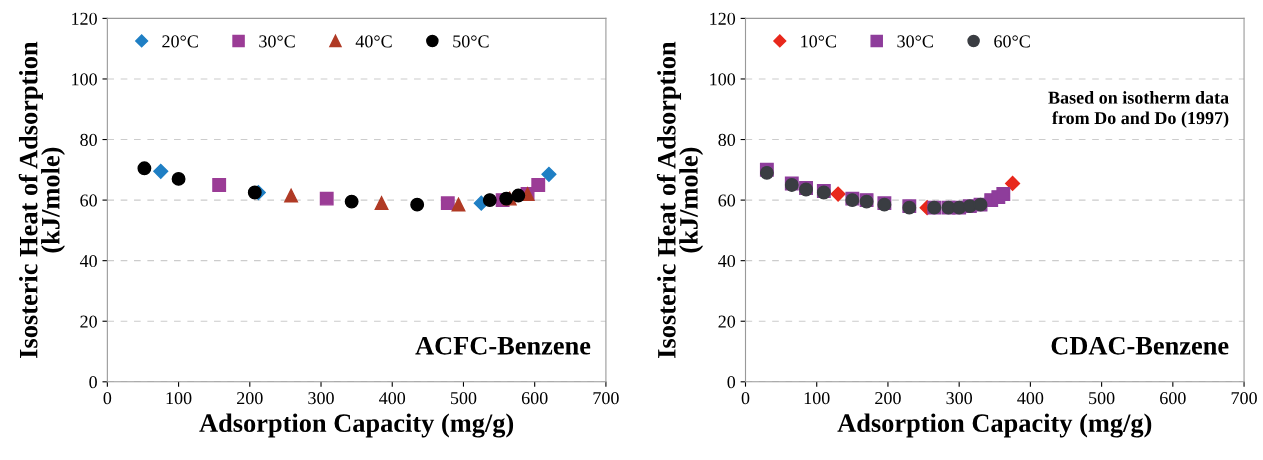 This screenshot has width=1263, height=460. I want to click on annotation: Based on isotherm data from Do and Do (1997), so click(1138, 109).